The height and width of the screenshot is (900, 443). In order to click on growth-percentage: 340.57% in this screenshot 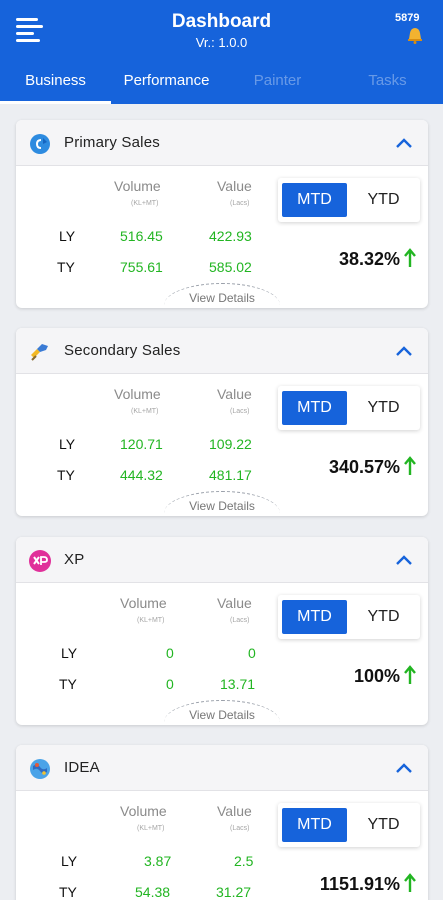, I will do `click(336, 467)`.